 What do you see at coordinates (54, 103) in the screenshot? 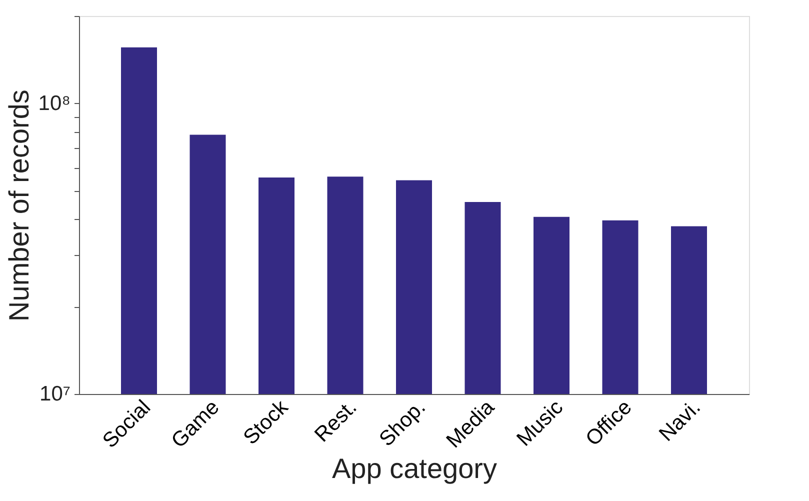
I see `y-tick-label: 10⁸` at bounding box center [54, 103].